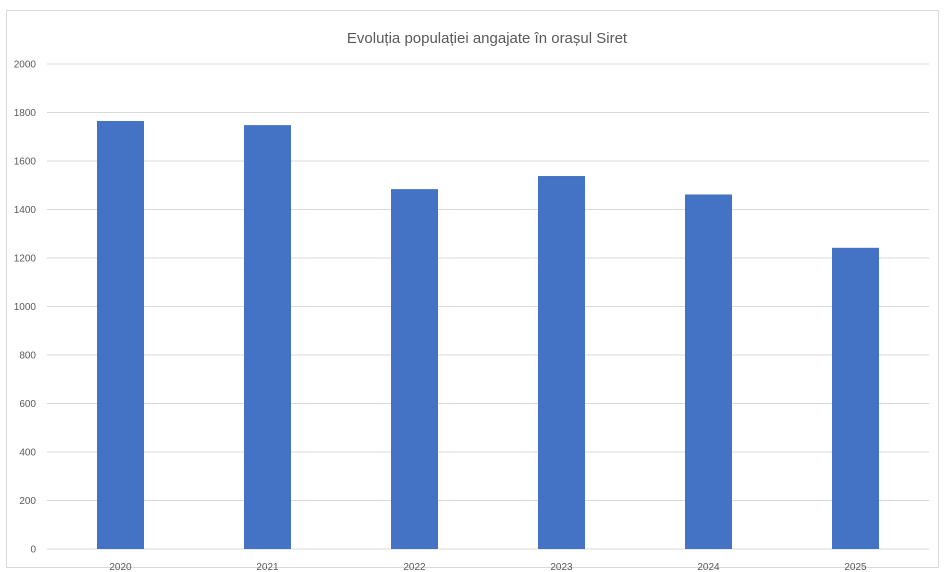 The image size is (944, 572). I want to click on x-tick-label: 2025, so click(855, 567).